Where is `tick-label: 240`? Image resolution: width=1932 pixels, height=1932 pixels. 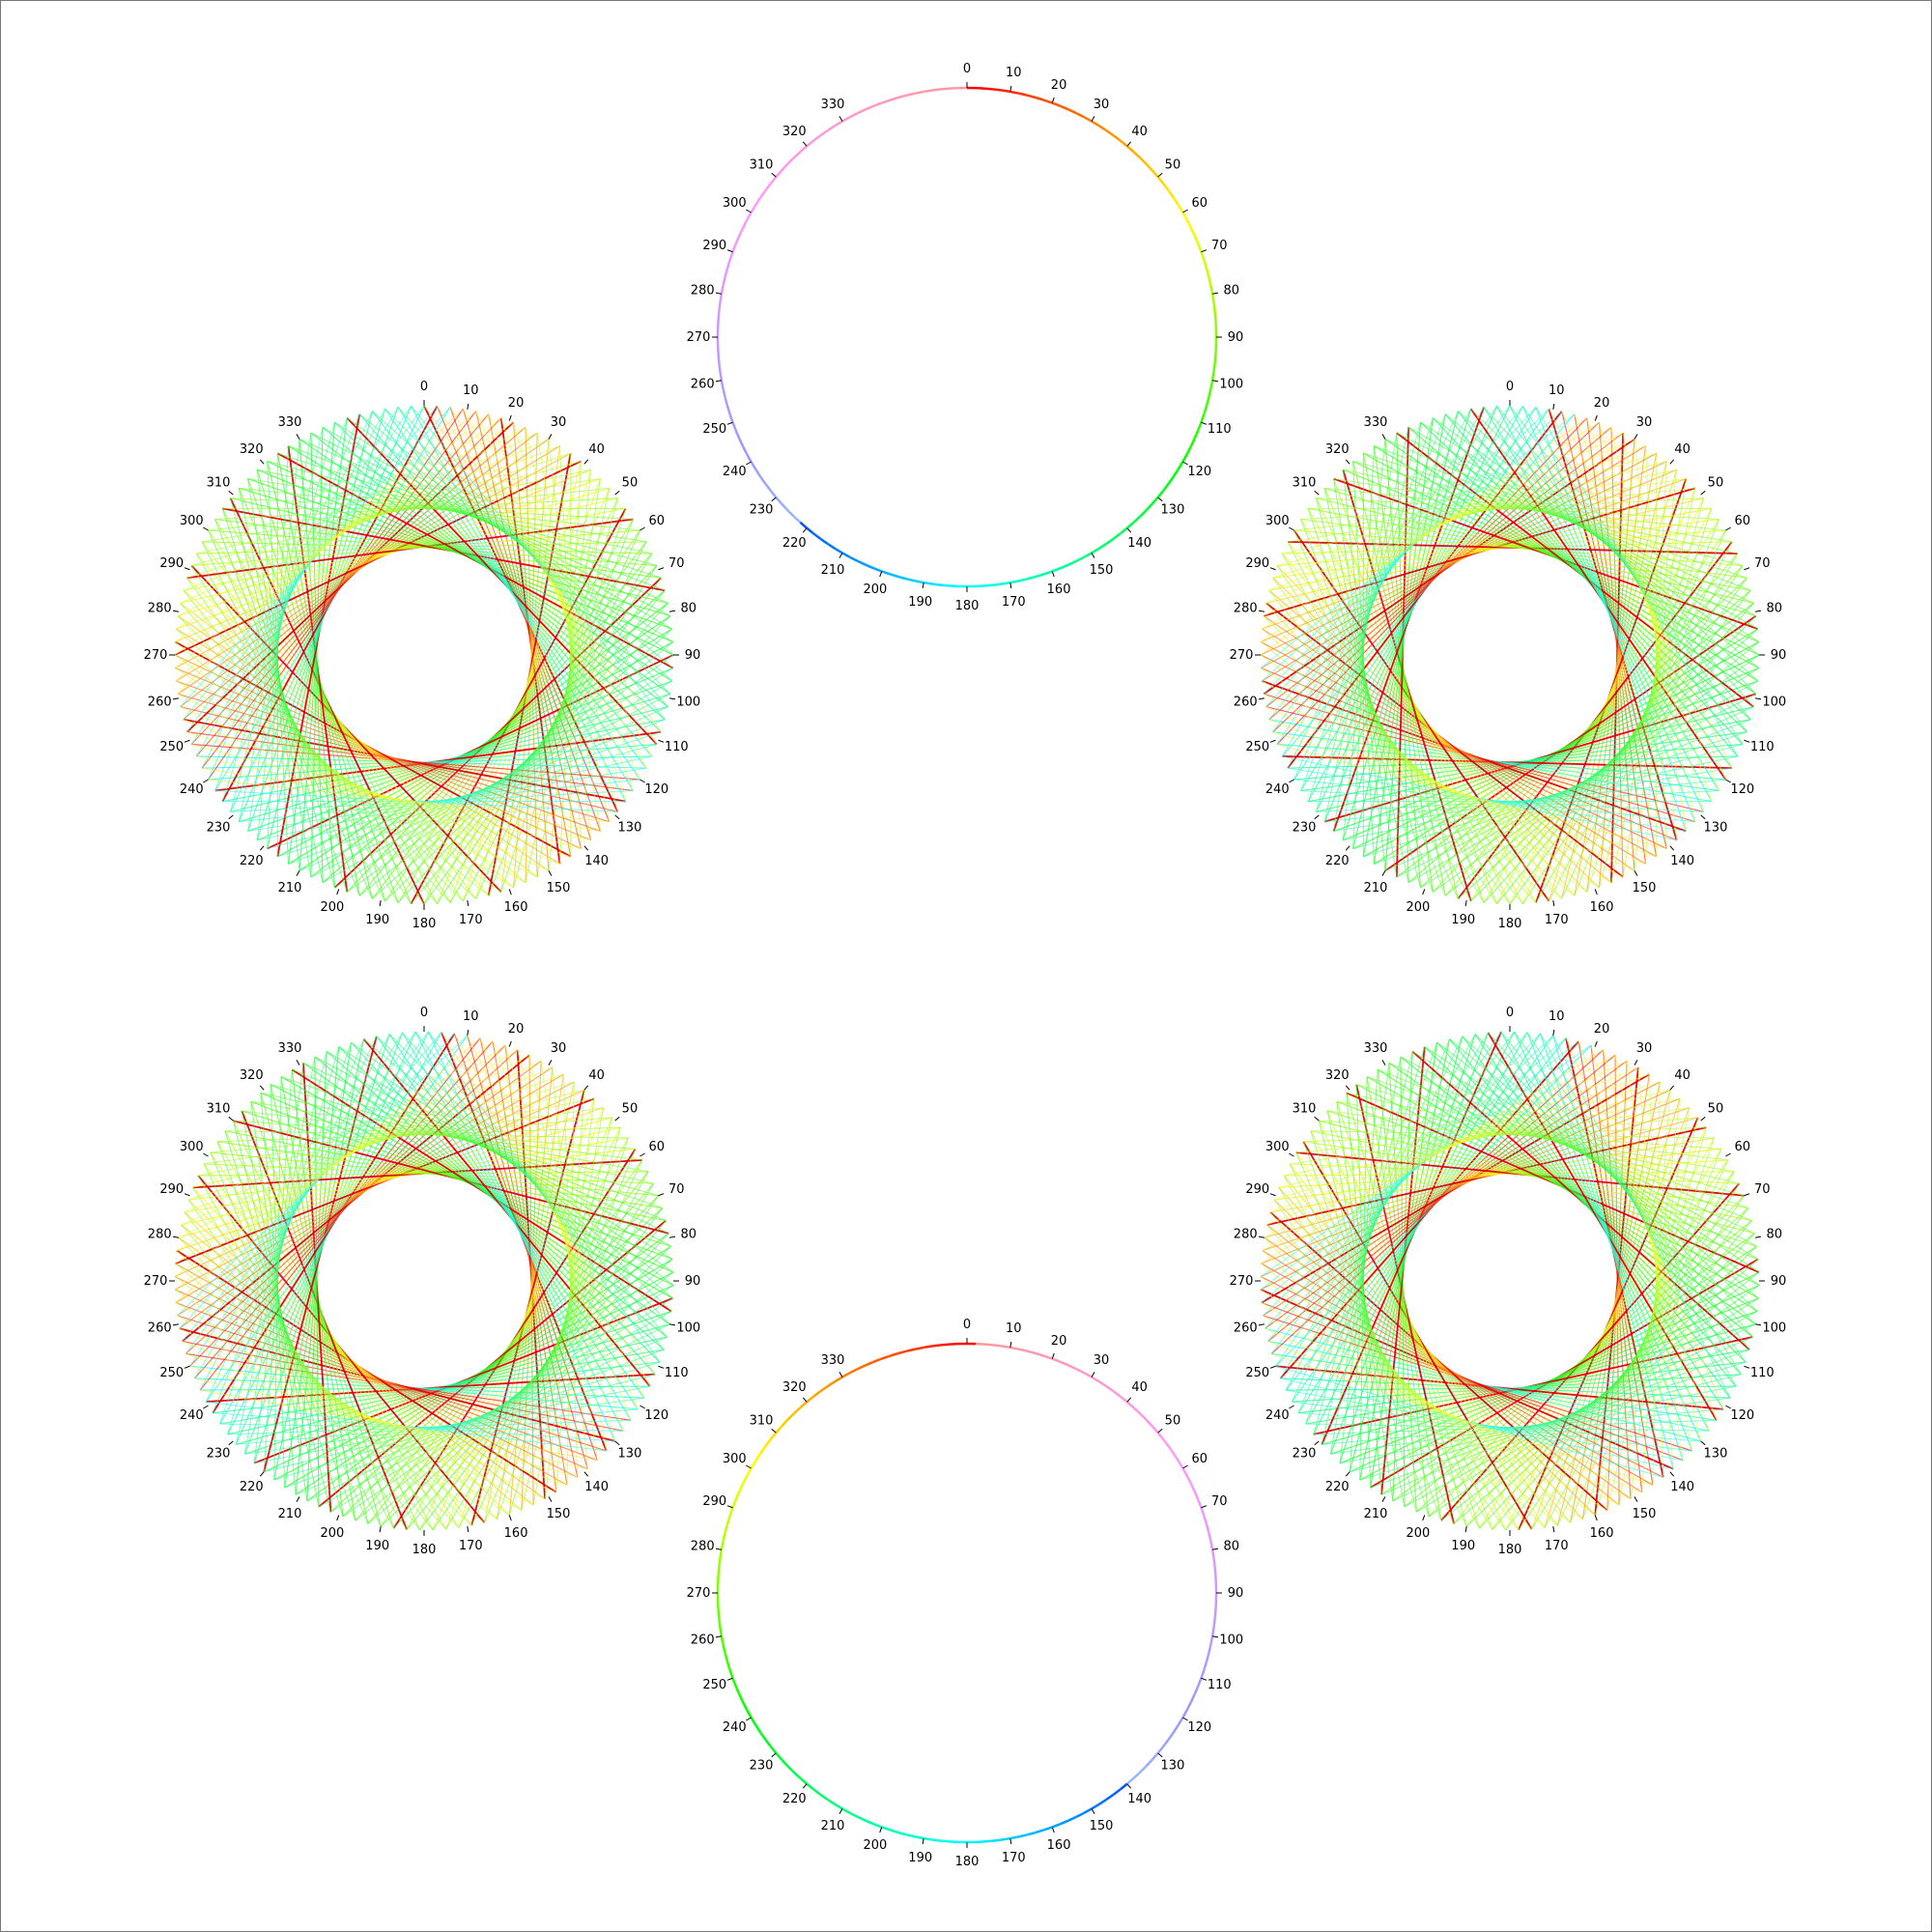 tick-label: 240 is located at coordinates (735, 472).